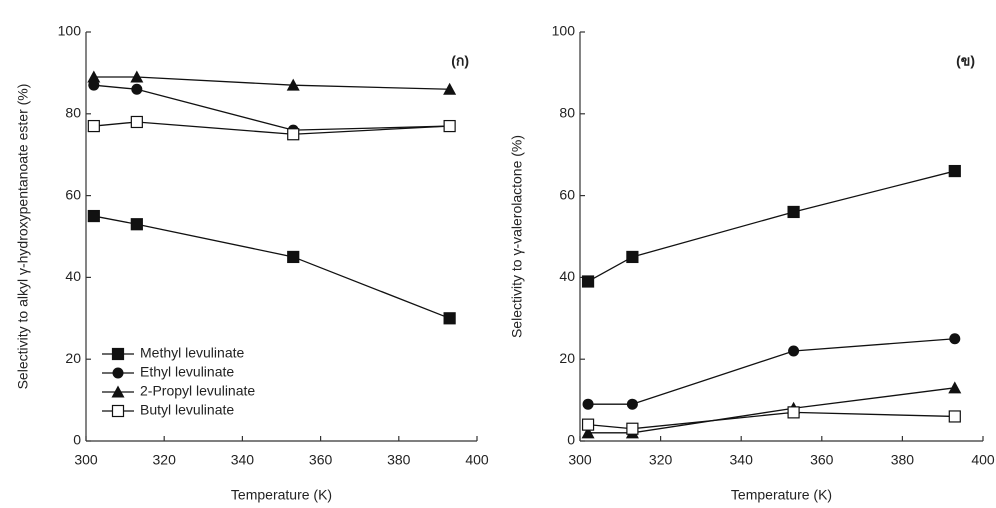 The width and height of the screenshot is (996, 508). What do you see at coordinates (187, 410) in the screenshot?
I see `legend-label: Butyl levulinate` at bounding box center [187, 410].